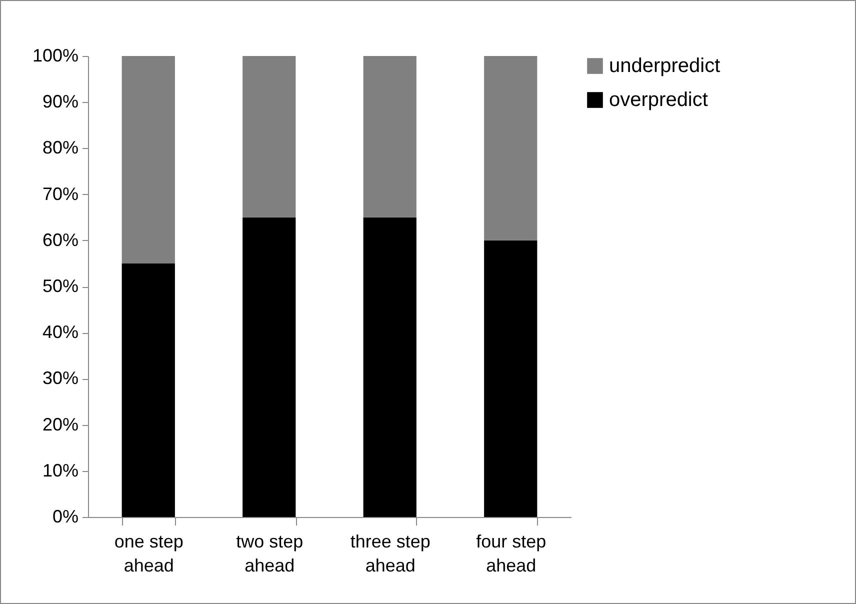  What do you see at coordinates (65, 516) in the screenshot?
I see `y-tick-label: 0%` at bounding box center [65, 516].